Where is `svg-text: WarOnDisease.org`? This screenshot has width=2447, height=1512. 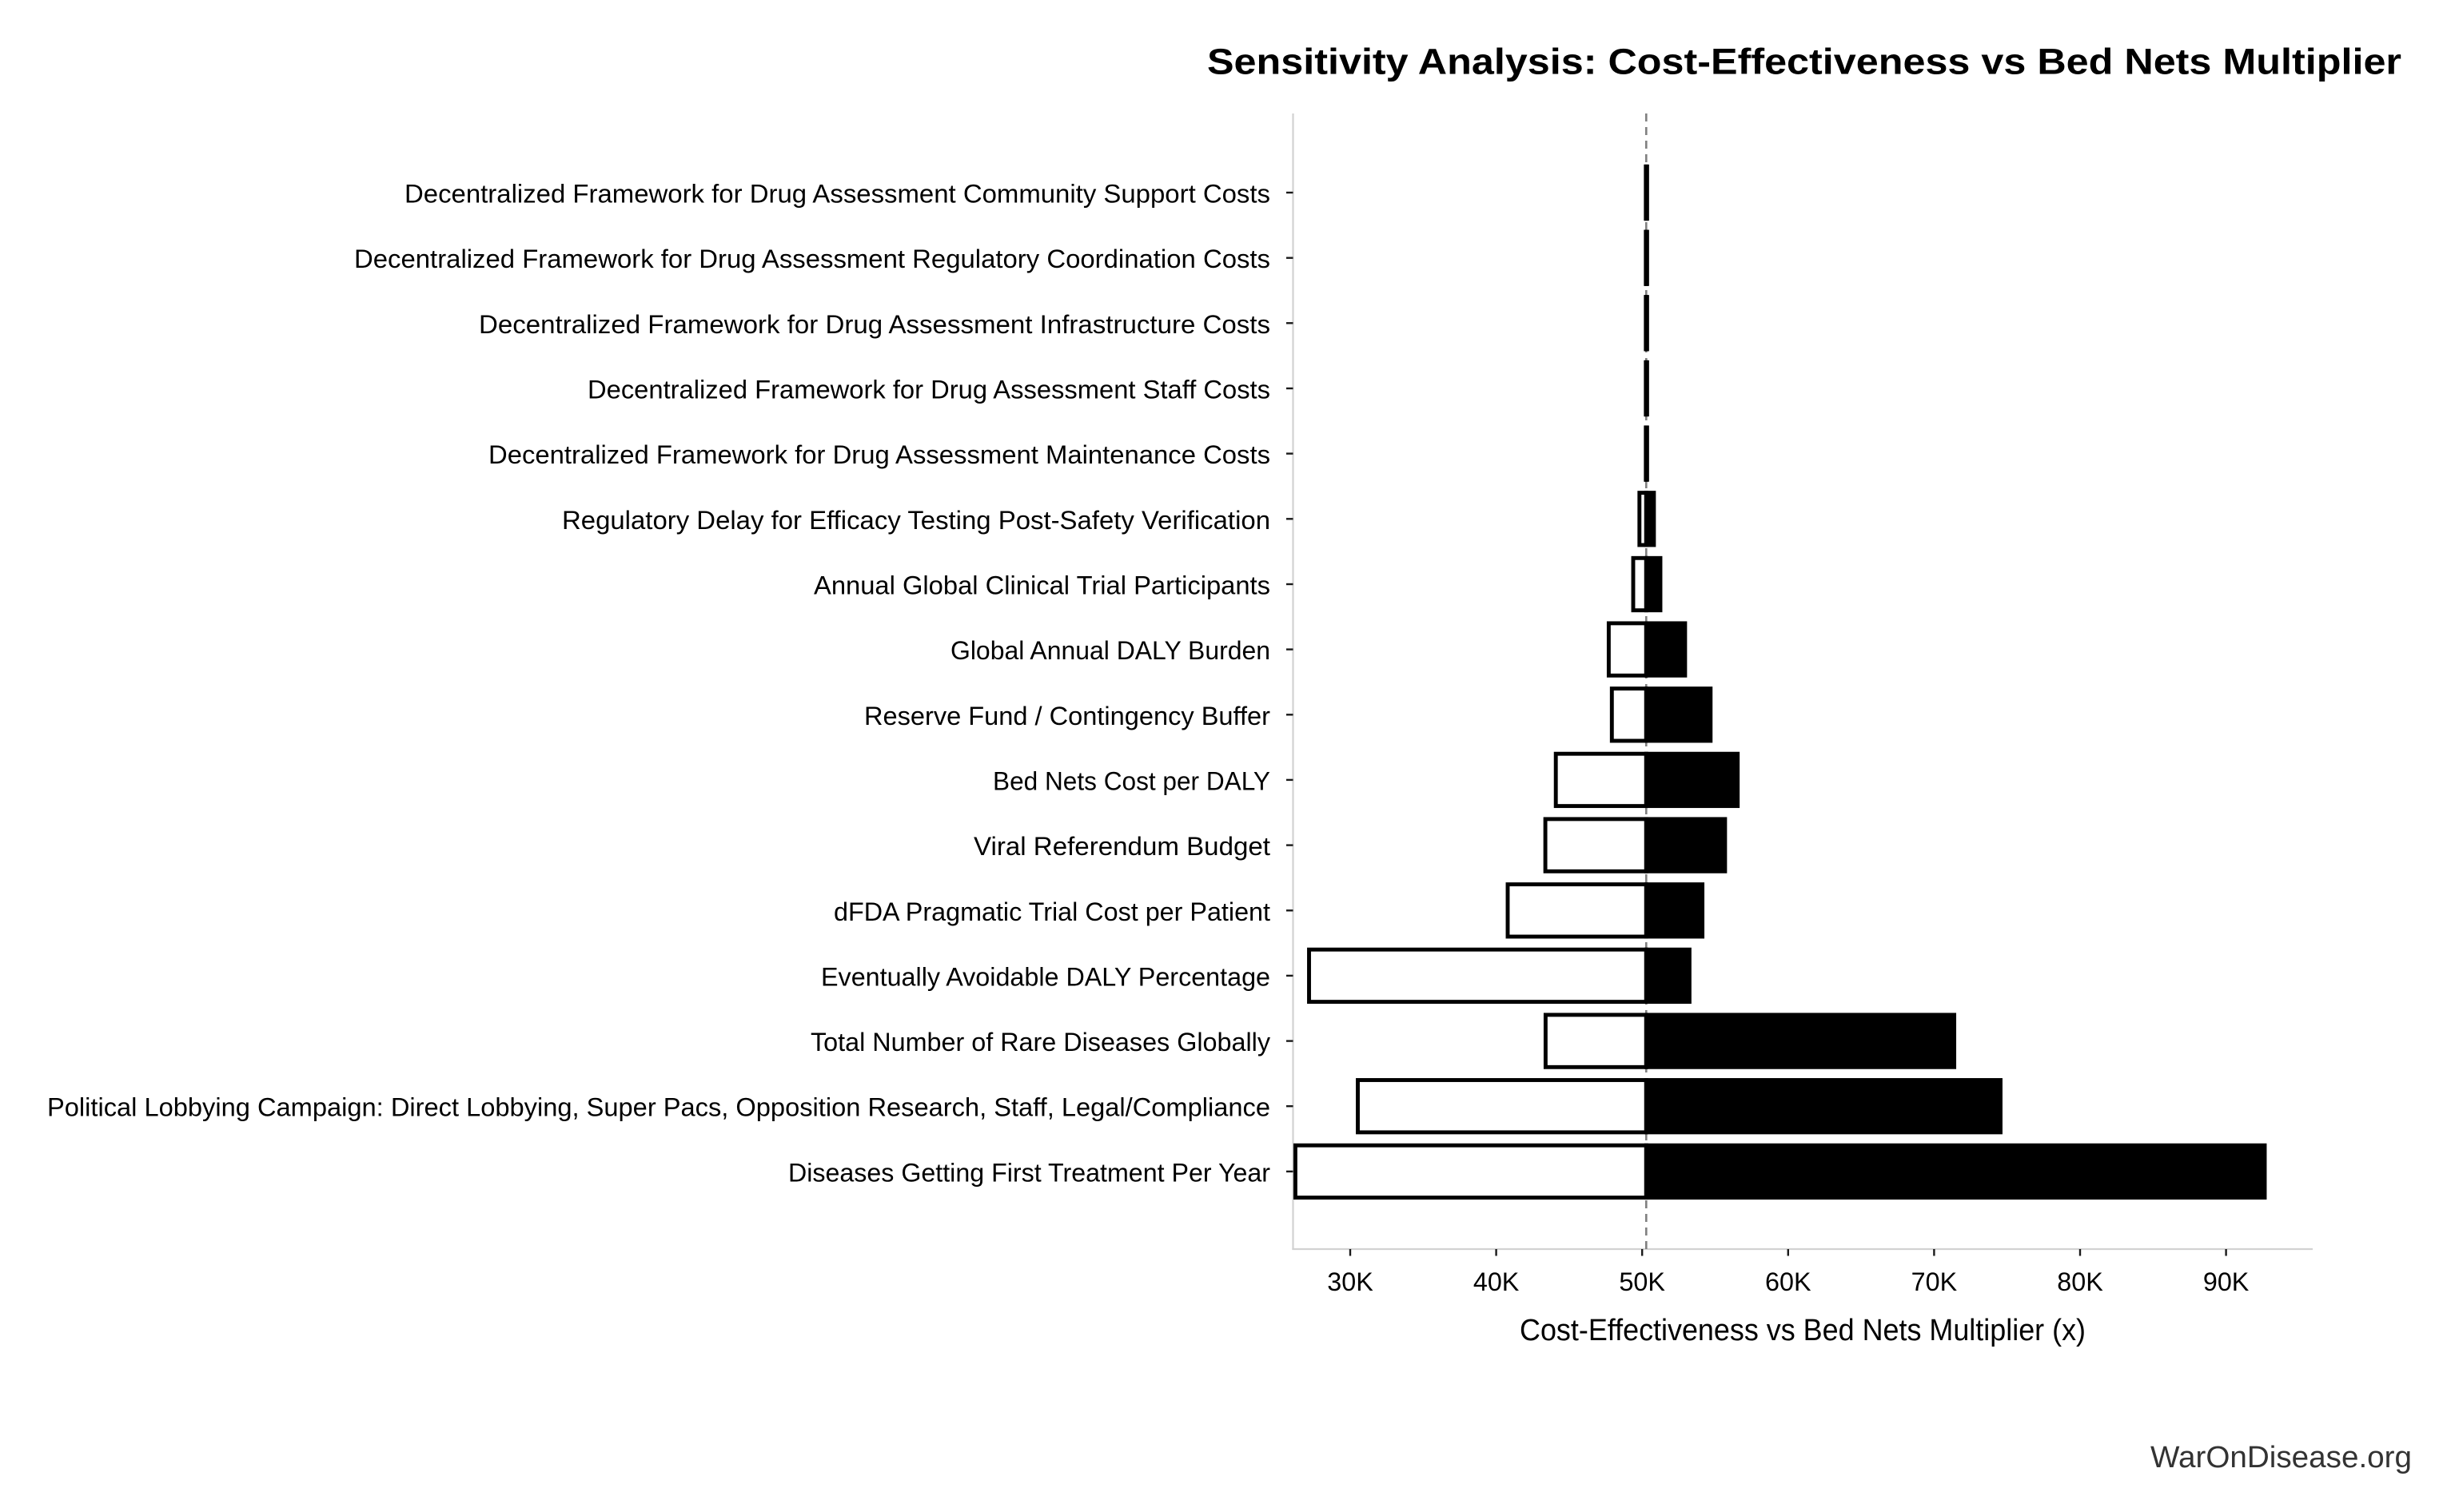
svg-text: WarOnDisease.org is located at coordinates (2281, 1457).